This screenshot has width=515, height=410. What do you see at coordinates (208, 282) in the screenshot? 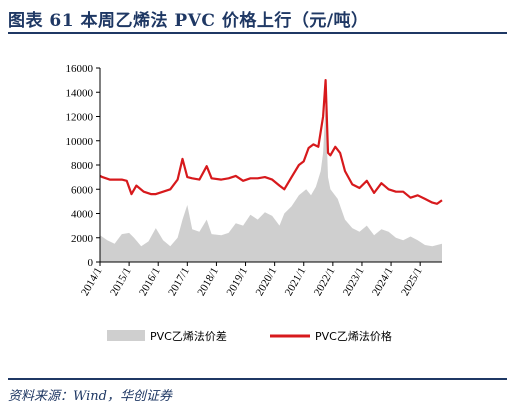
I see `x-tick-label: 2018/1` at bounding box center [208, 282].